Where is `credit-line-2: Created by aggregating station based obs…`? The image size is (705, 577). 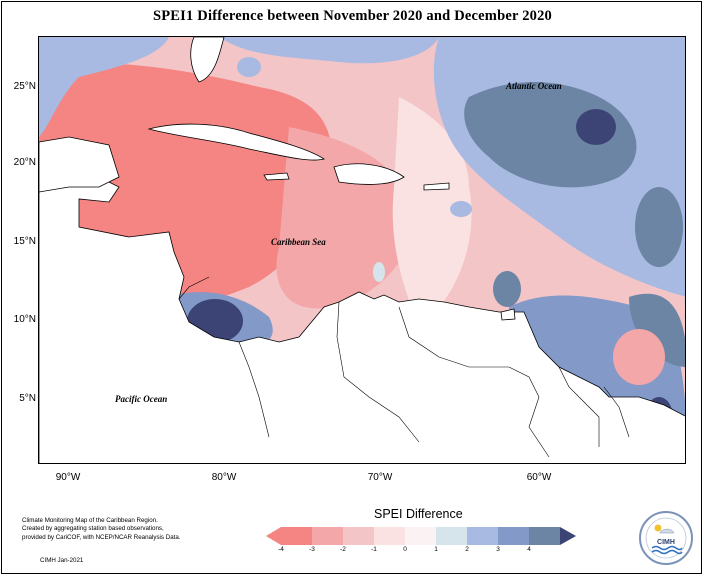 credit-line-2: Created by aggregating station based obs… is located at coordinates (93, 529).